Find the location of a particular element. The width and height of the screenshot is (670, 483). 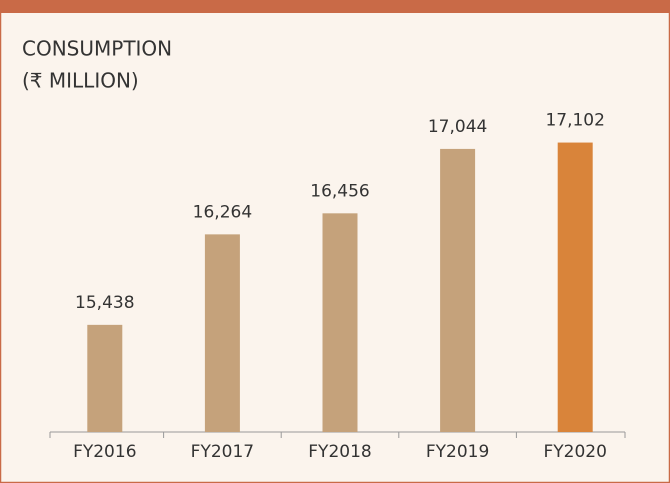

chart-title-line: (₹ MILLION) is located at coordinates (80, 81).